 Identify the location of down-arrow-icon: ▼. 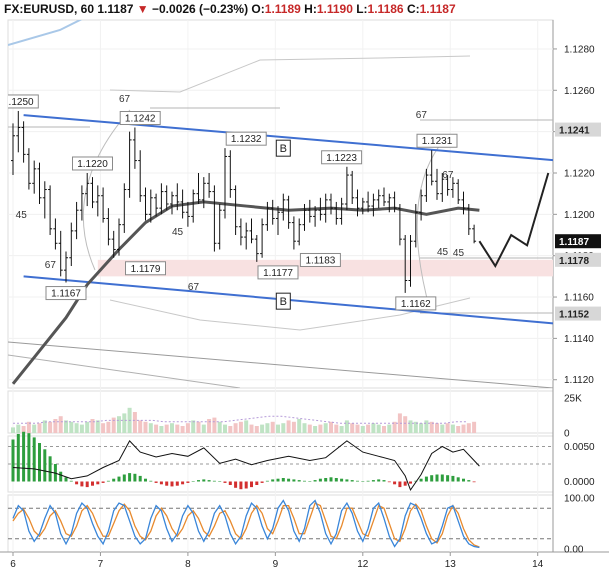
(142, 9).